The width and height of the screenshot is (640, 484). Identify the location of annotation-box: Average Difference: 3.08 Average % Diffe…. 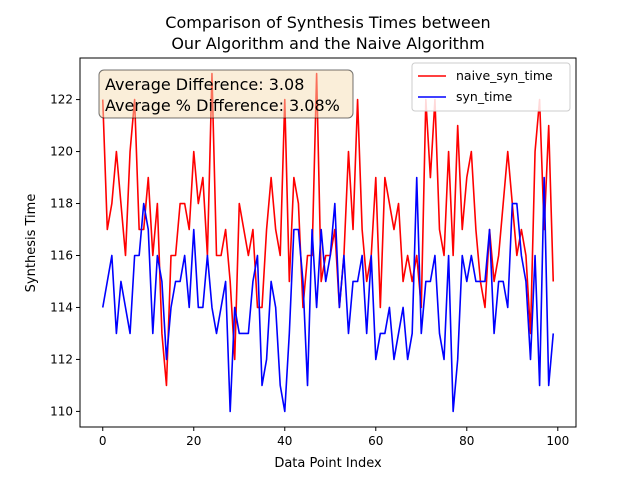
(226, 94).